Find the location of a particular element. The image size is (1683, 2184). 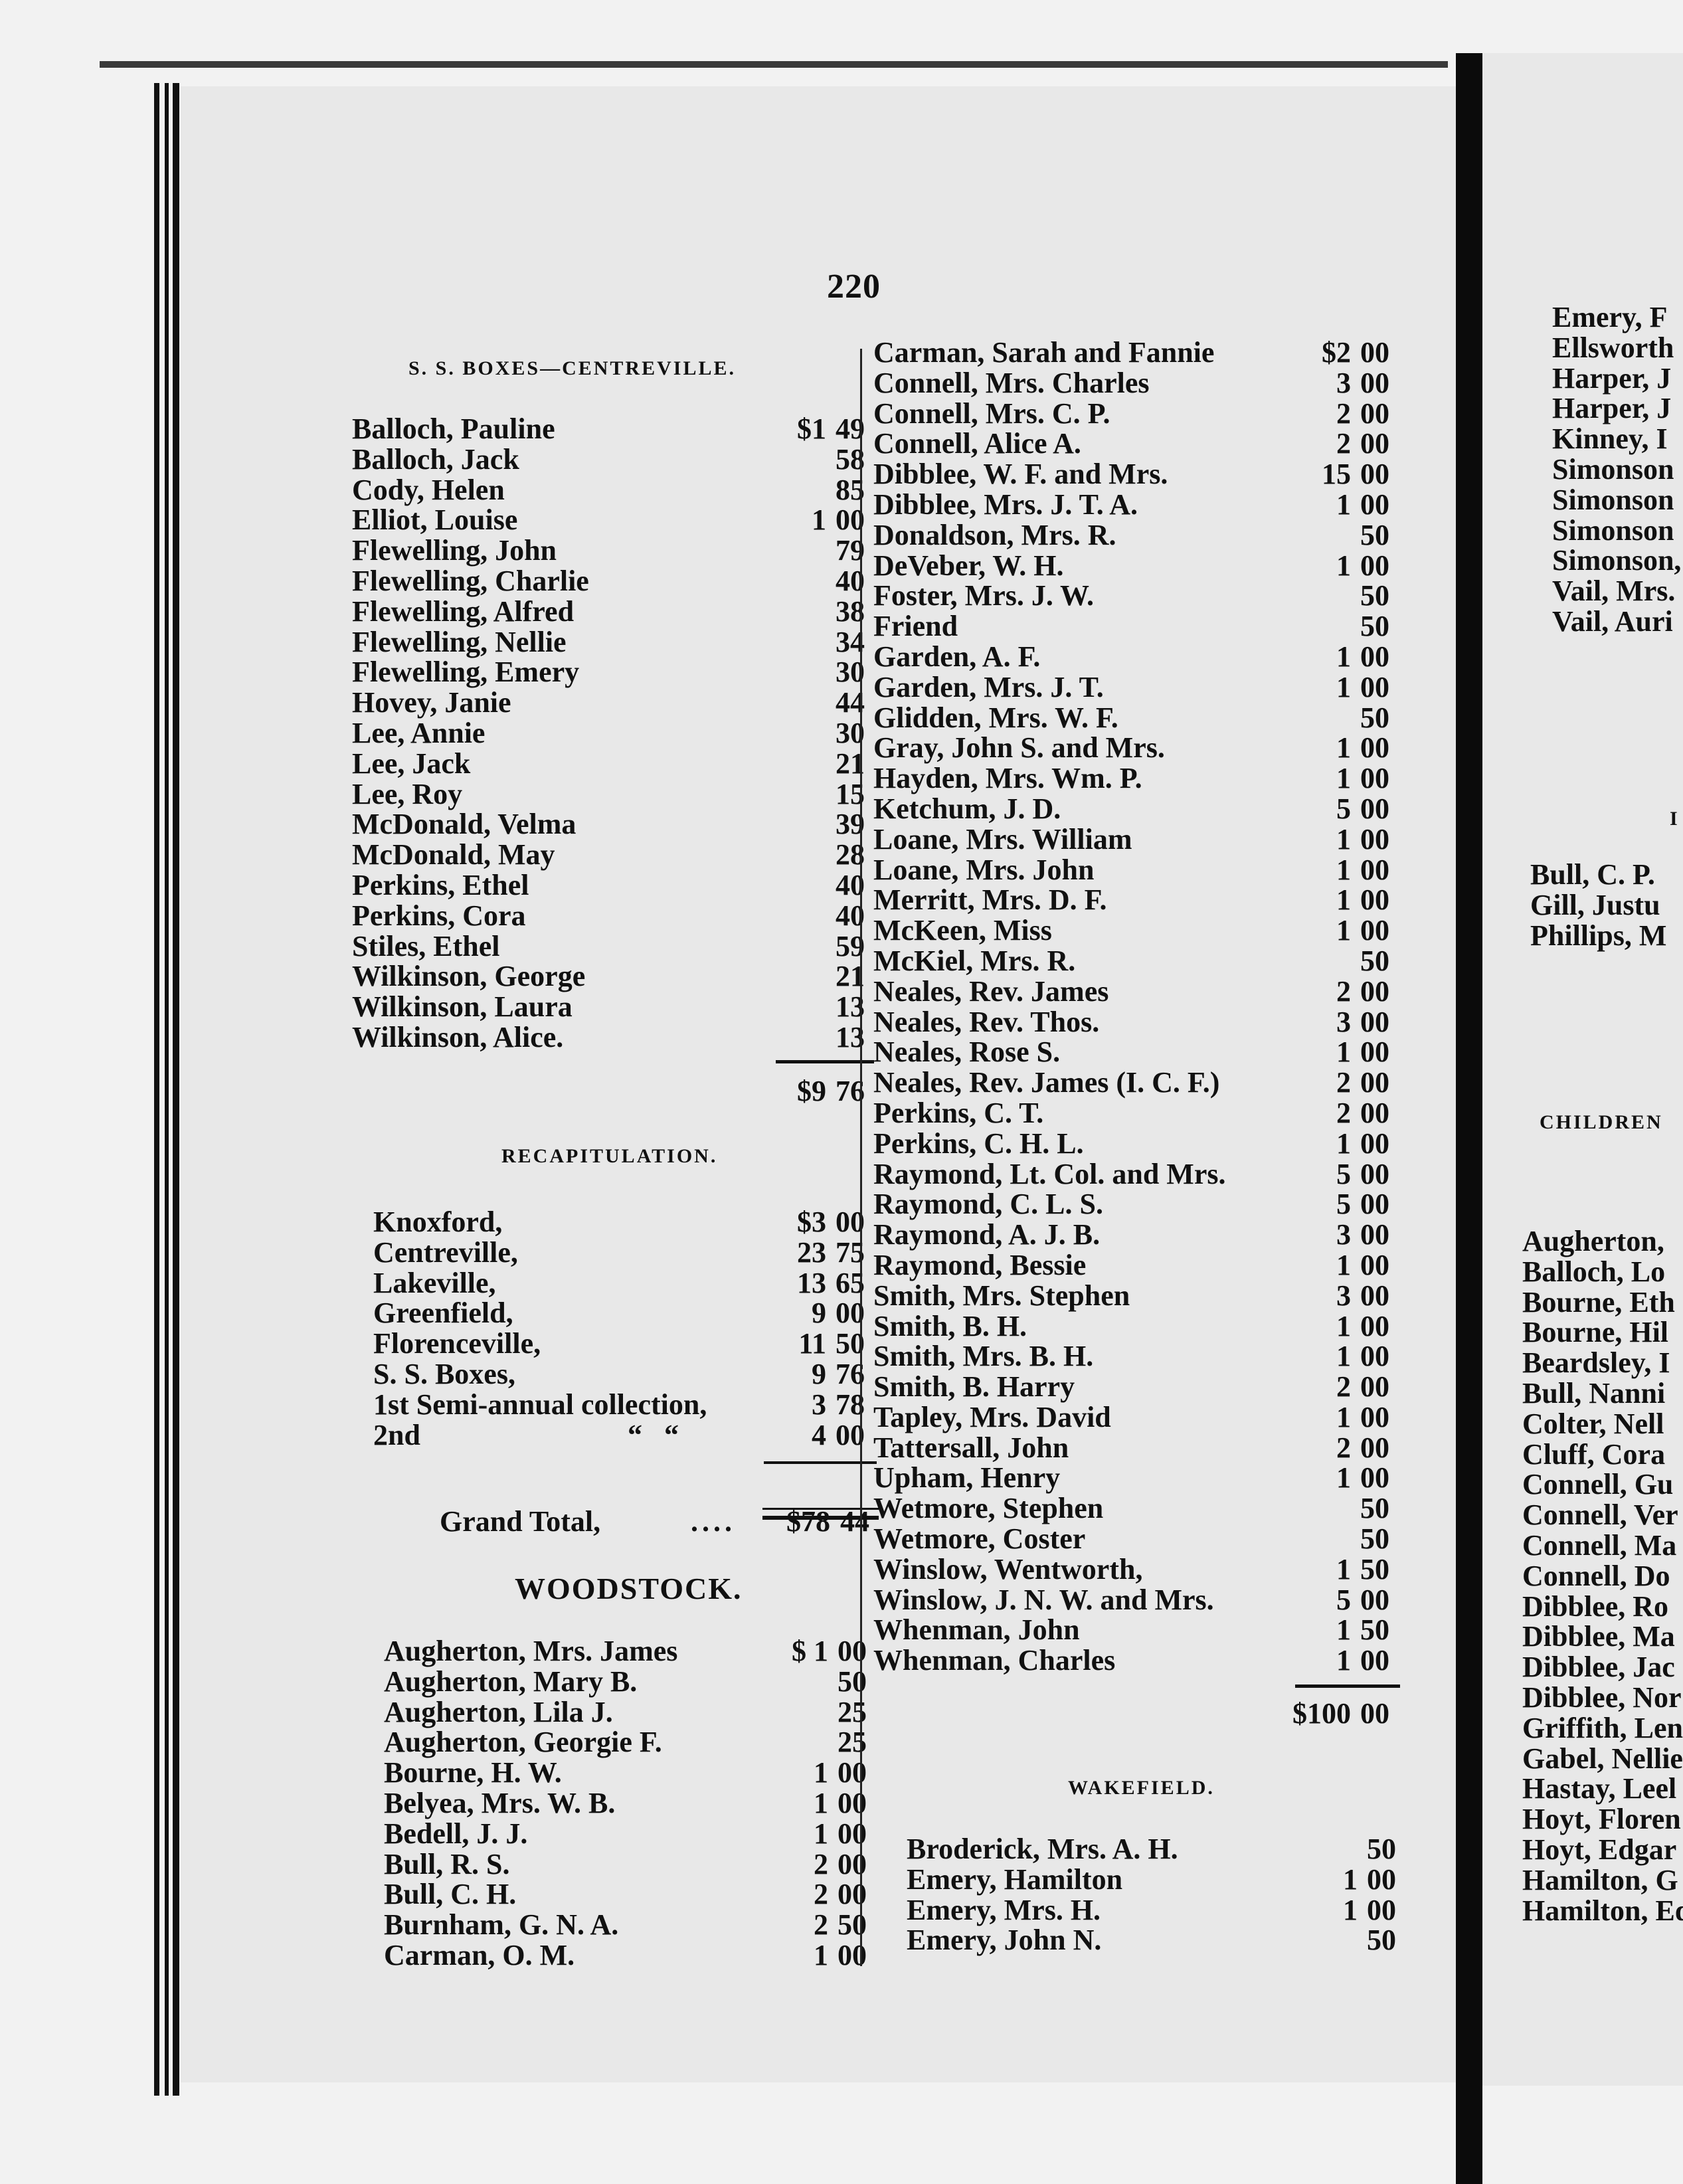

entry-name: S. S. Boxes, is located at coordinates (444, 1373).